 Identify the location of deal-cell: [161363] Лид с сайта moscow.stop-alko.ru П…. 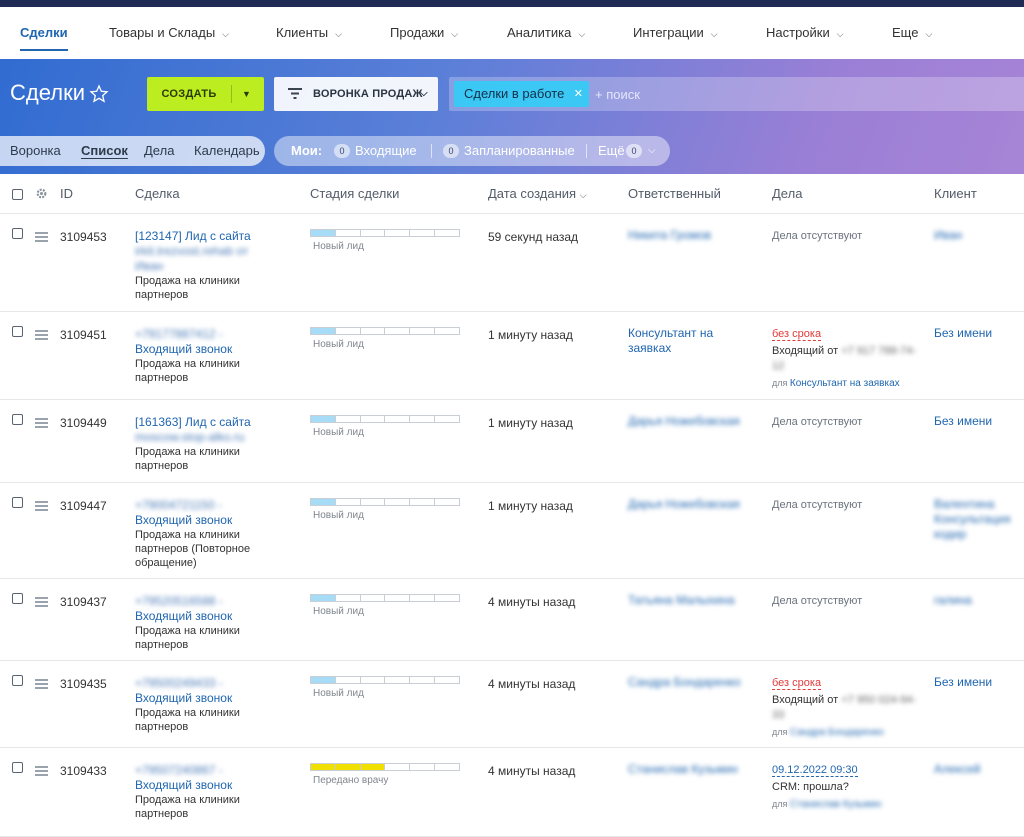
(215, 444).